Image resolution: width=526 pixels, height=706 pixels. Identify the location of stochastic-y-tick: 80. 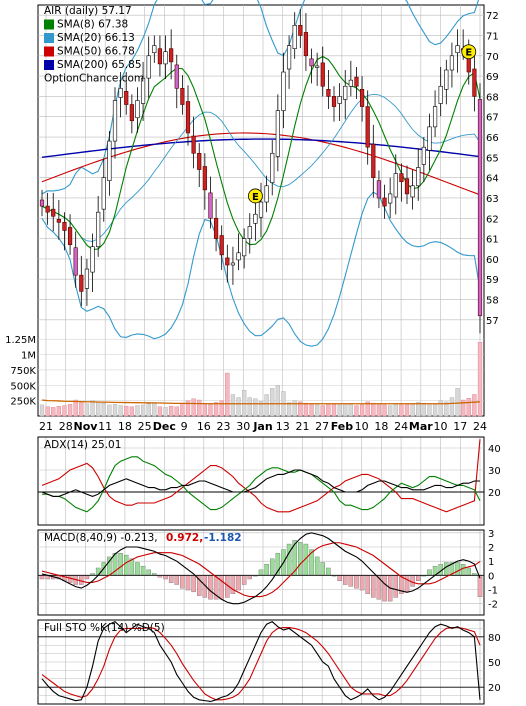
(494, 638).